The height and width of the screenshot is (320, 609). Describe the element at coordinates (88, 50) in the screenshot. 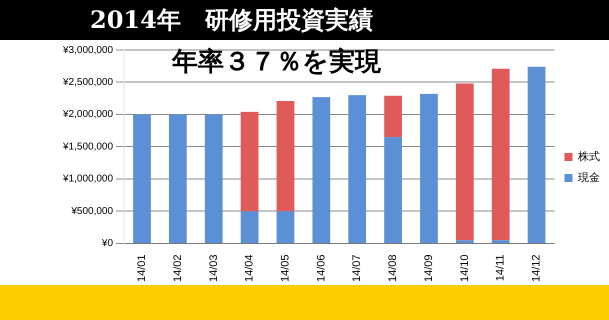

I see `y-tick-label: ¥3,000,000` at that location.